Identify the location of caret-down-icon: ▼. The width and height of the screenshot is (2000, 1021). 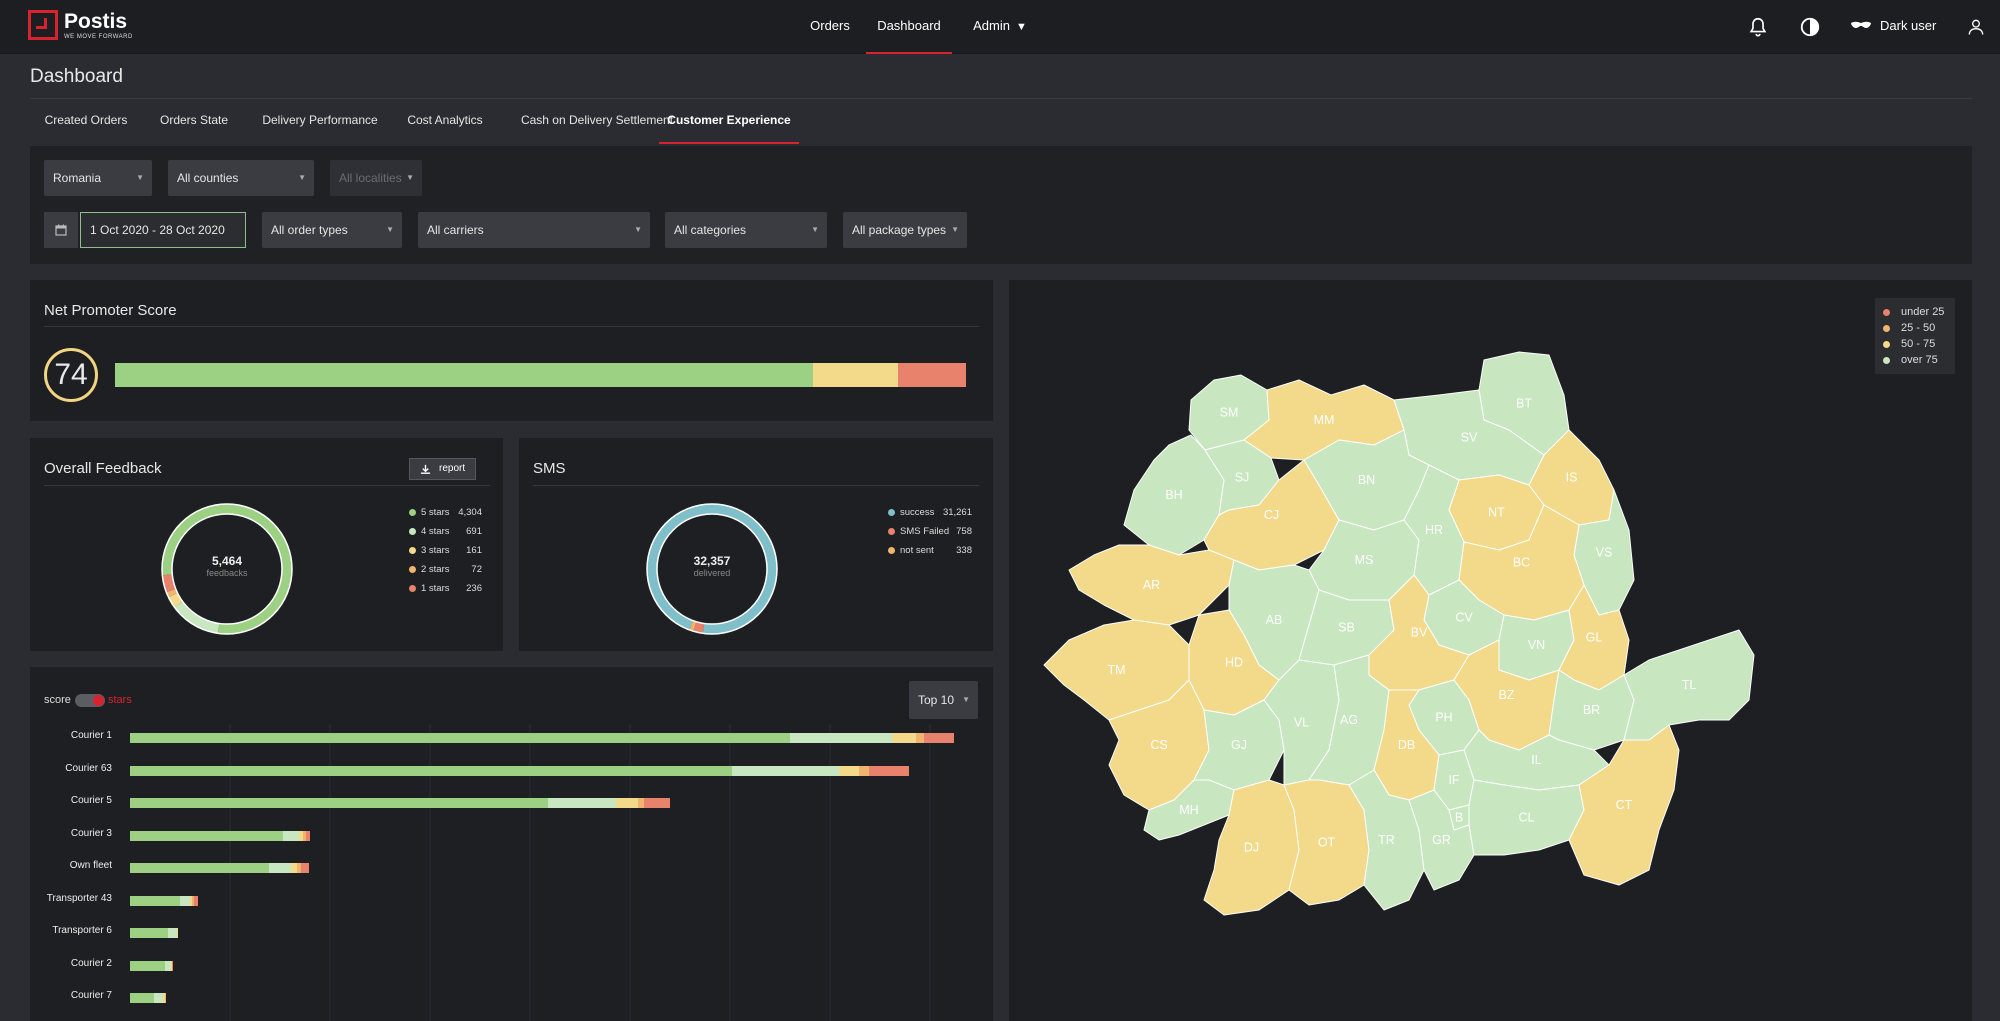
(966, 699).